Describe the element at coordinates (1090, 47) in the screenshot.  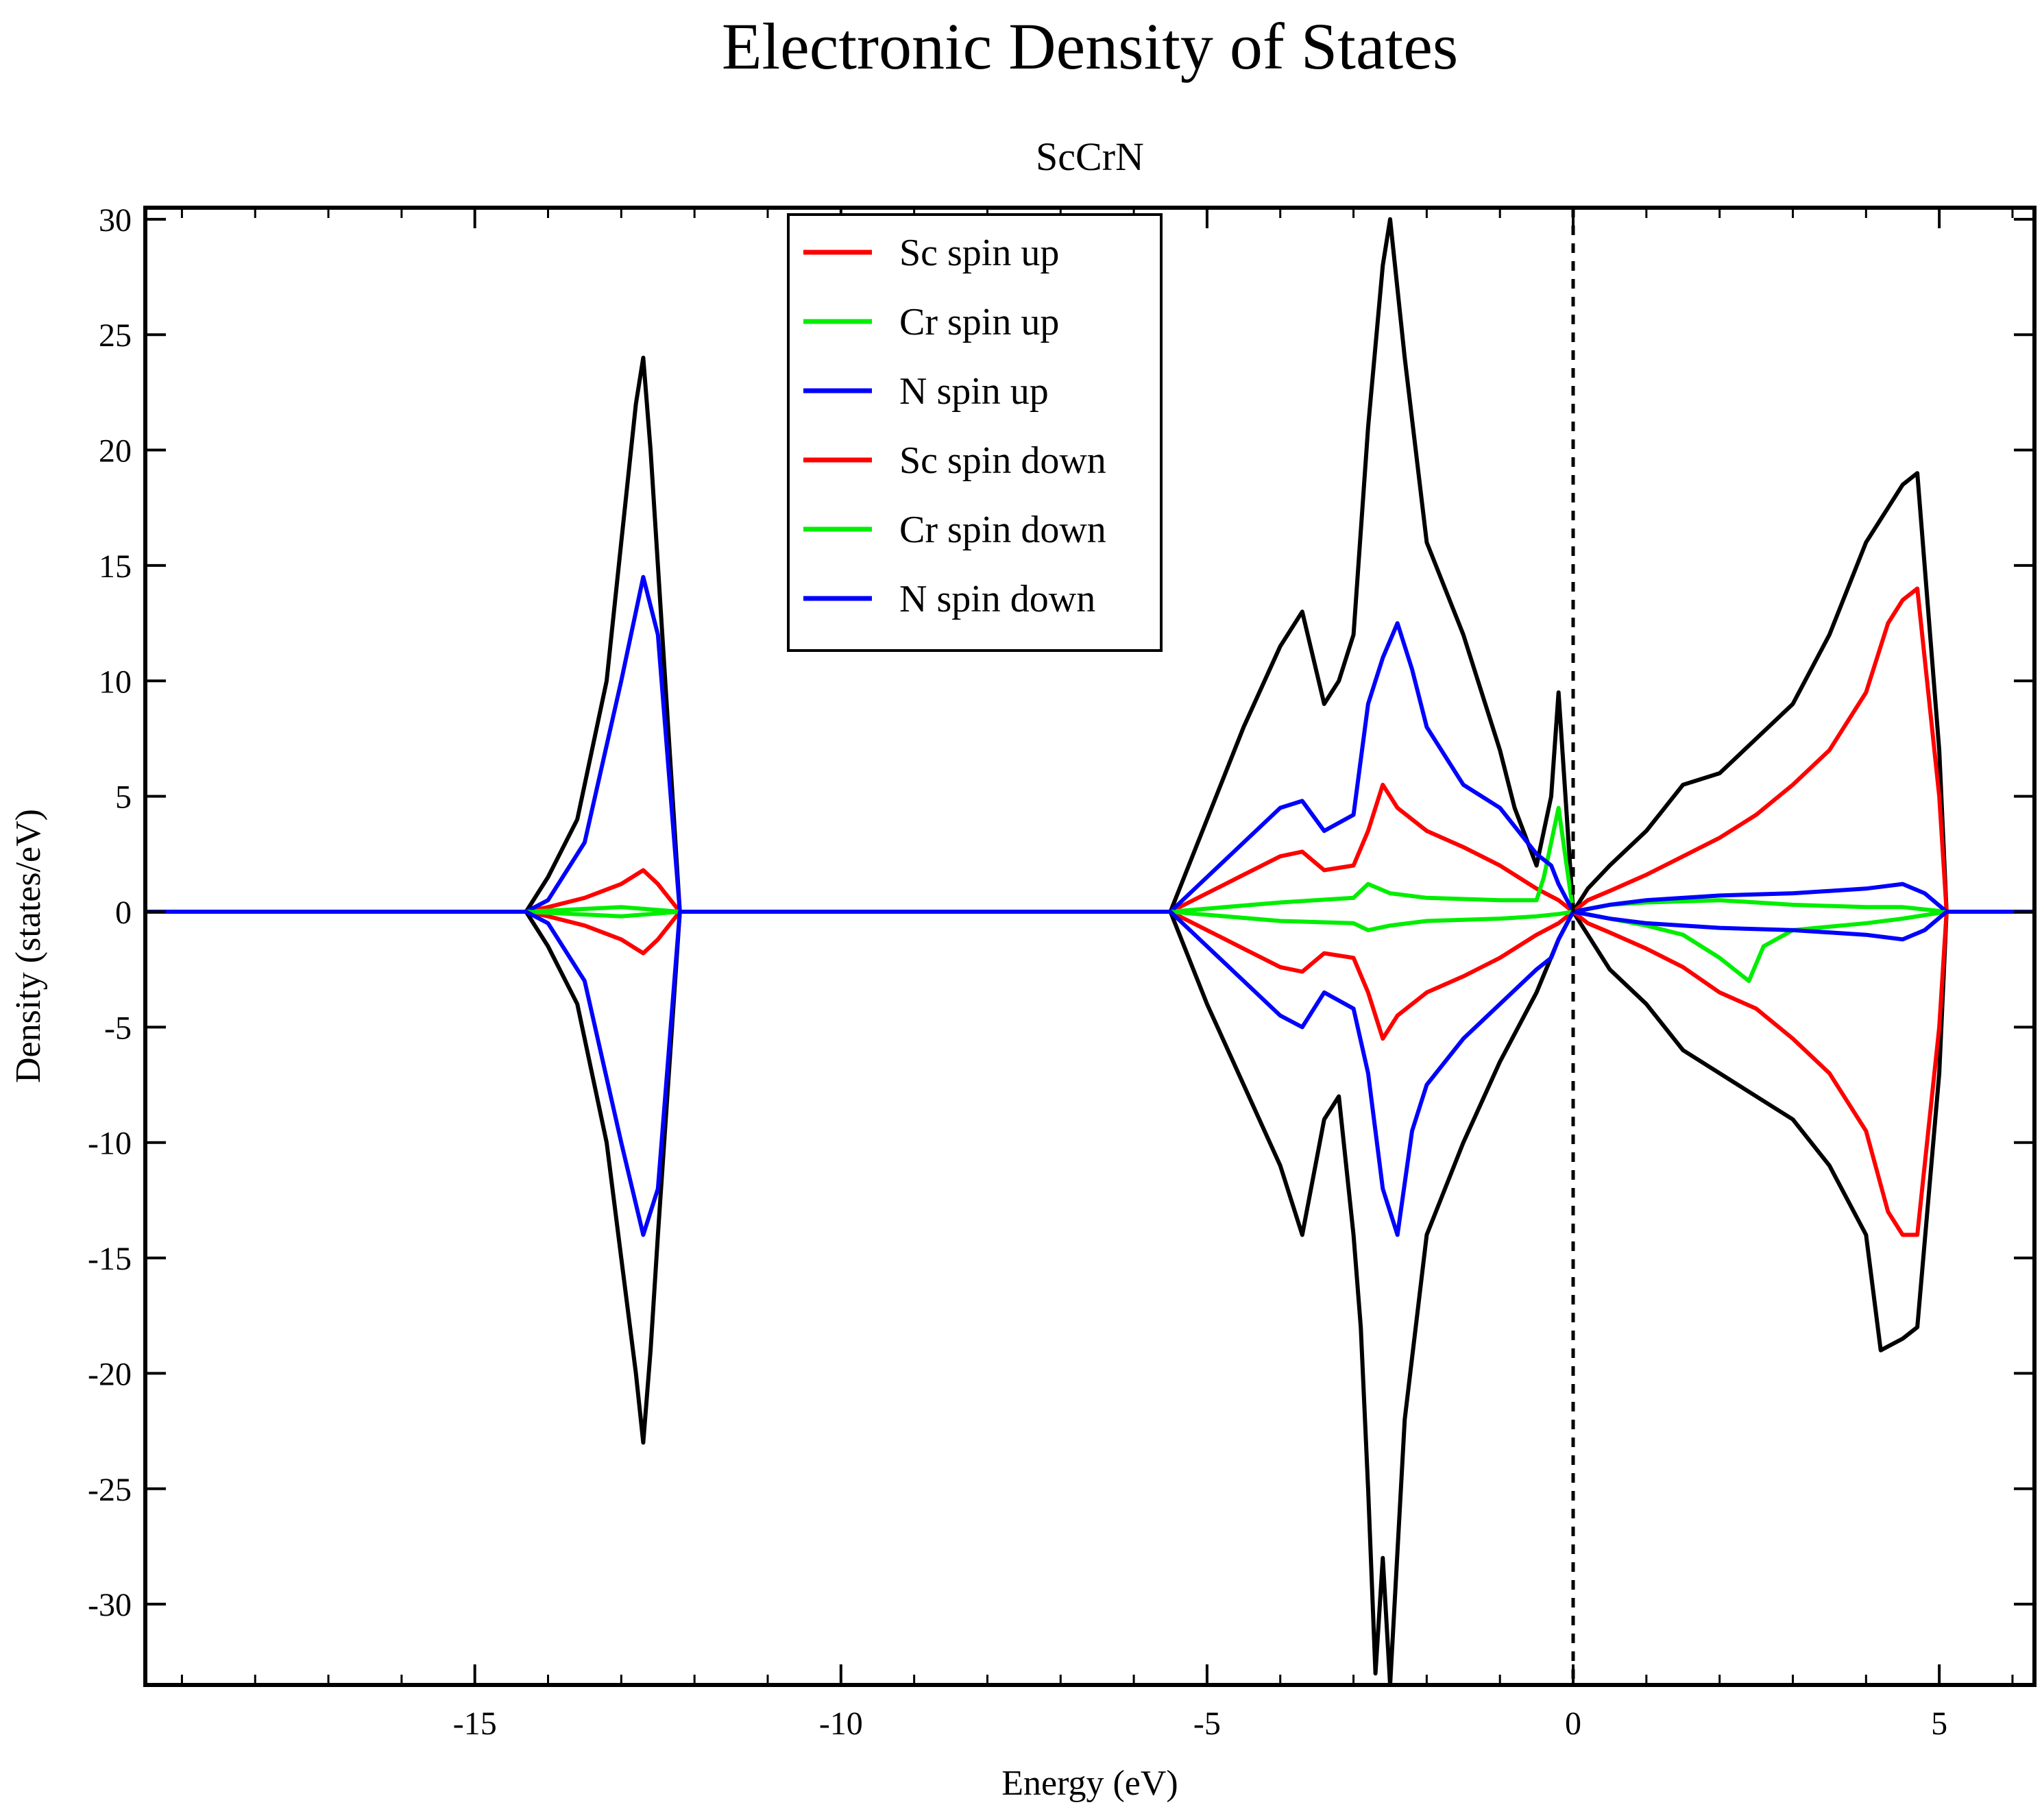
I see `chart-title: Electronic Density of States` at that location.